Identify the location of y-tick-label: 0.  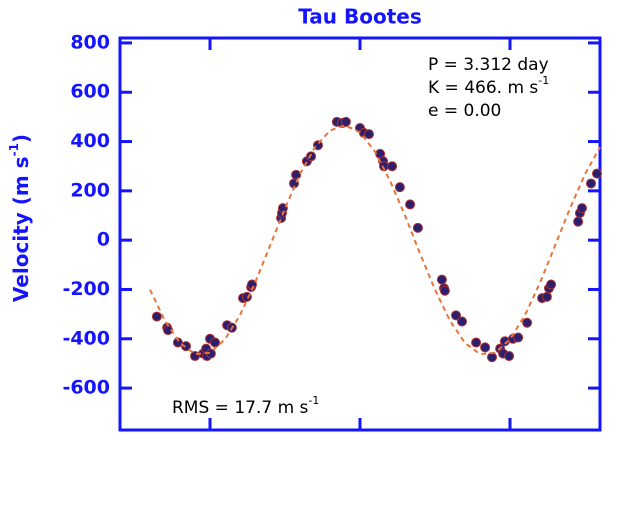
(103, 240).